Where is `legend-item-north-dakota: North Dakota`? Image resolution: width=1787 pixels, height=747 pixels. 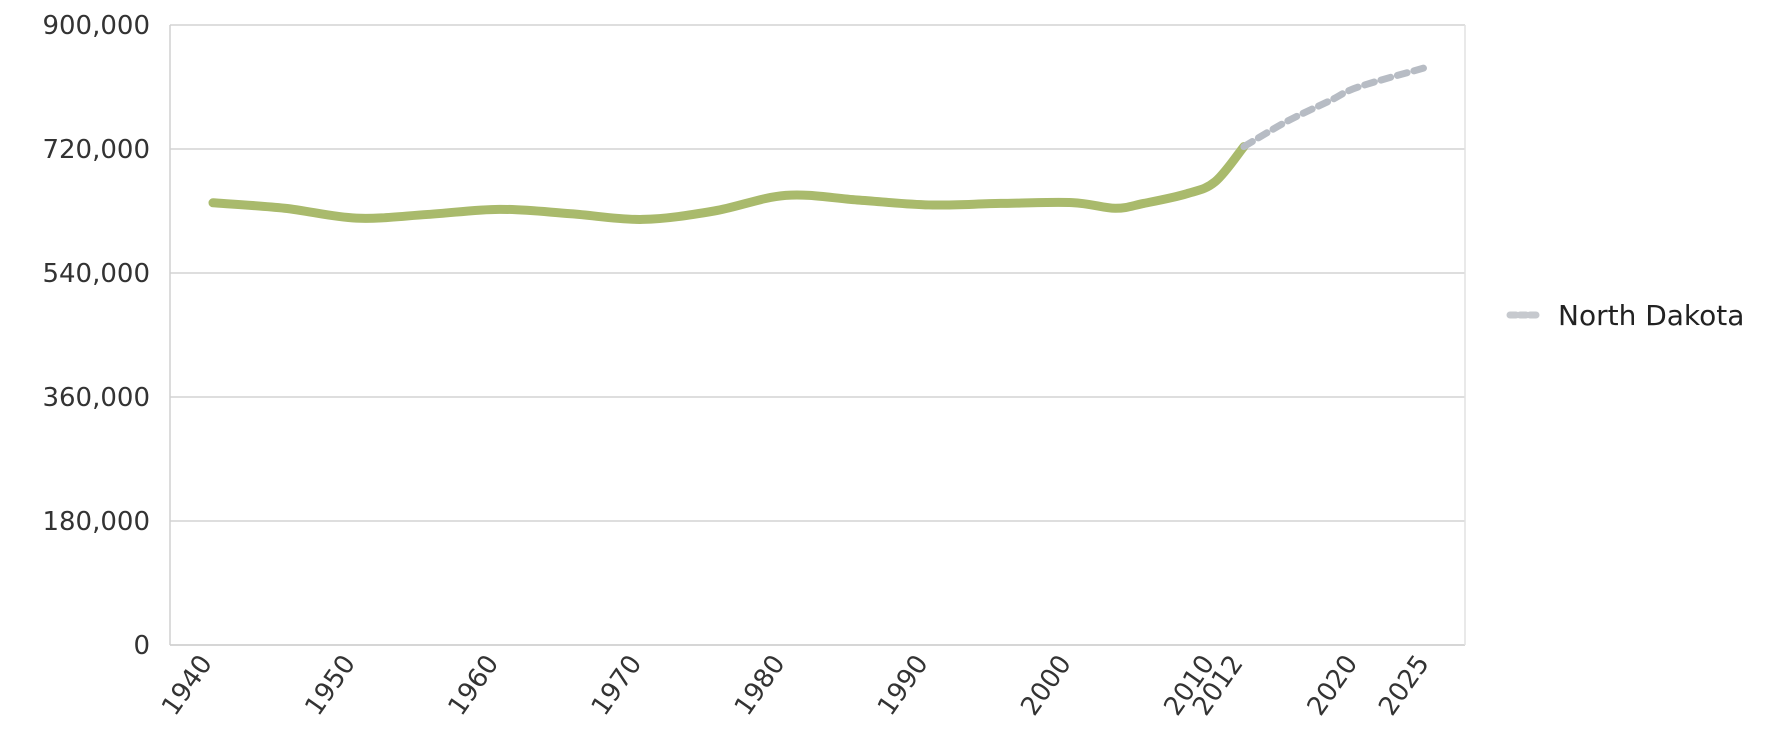
legend-item-north-dakota: North Dakota is located at coordinates (1625, 315).